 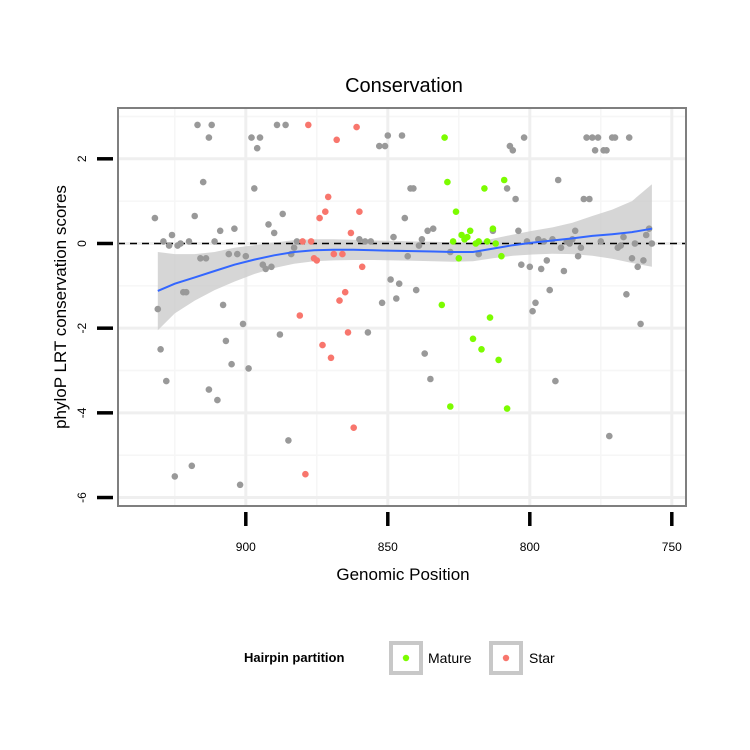 What do you see at coordinates (388, 547) in the screenshot?
I see `x-tick-label: 850` at bounding box center [388, 547].